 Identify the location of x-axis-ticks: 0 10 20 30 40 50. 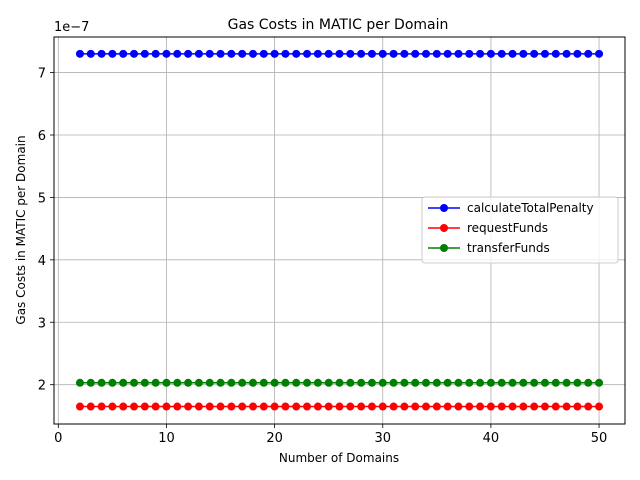
(330, 435).